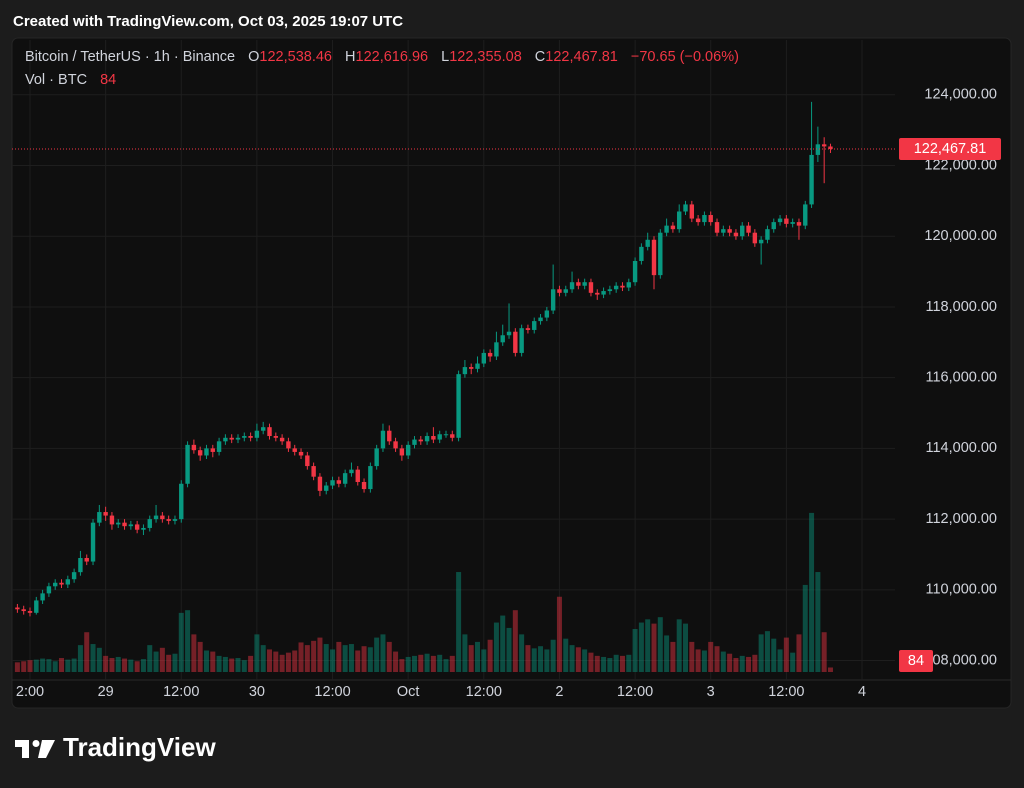 This screenshot has width=1024, height=788. I want to click on x-tick-label: 29, so click(106, 692).